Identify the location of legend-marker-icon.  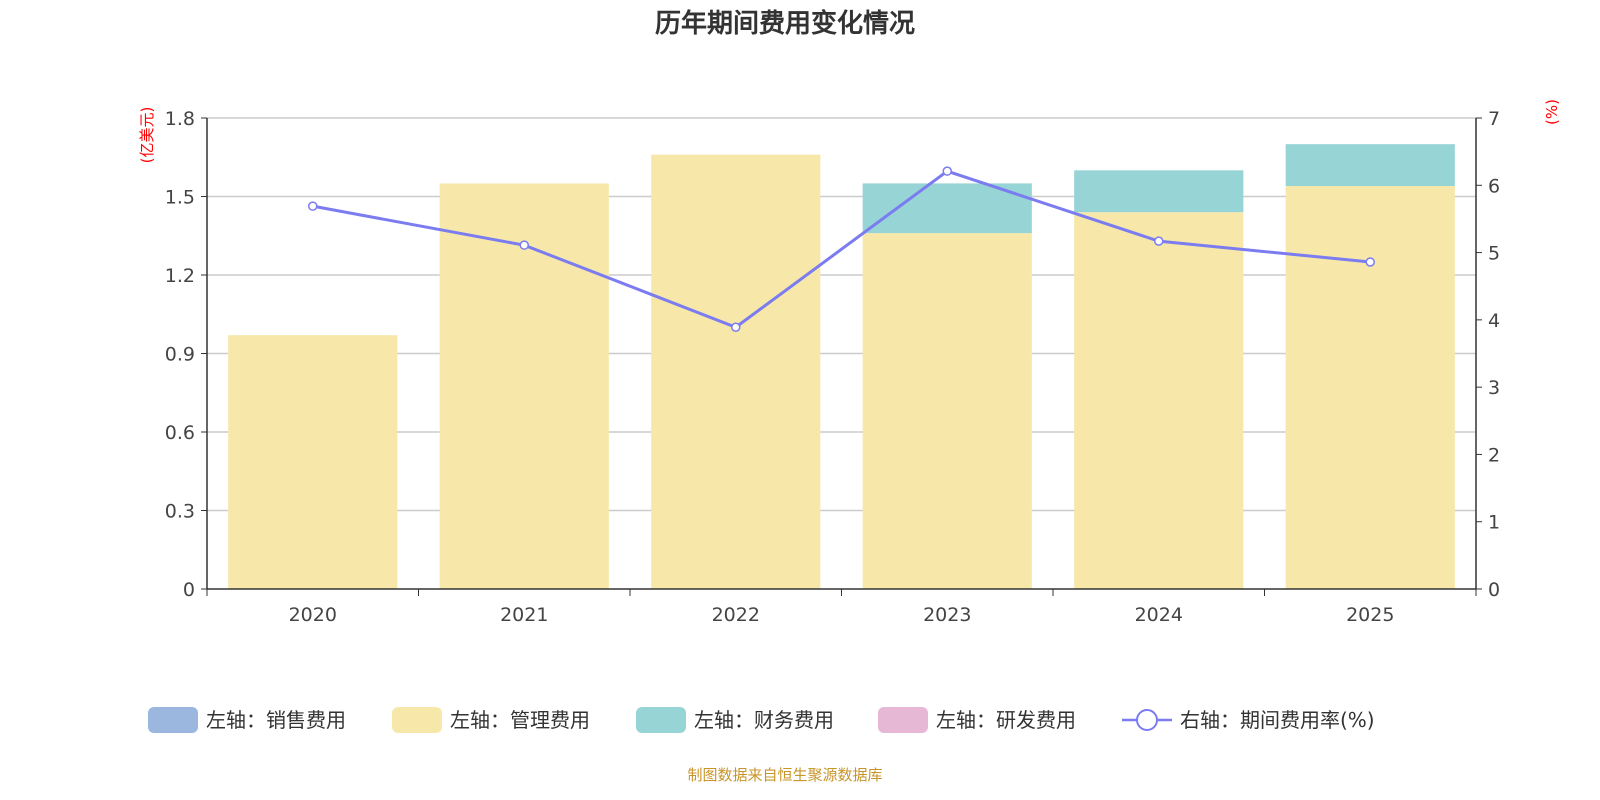
(1147, 720).